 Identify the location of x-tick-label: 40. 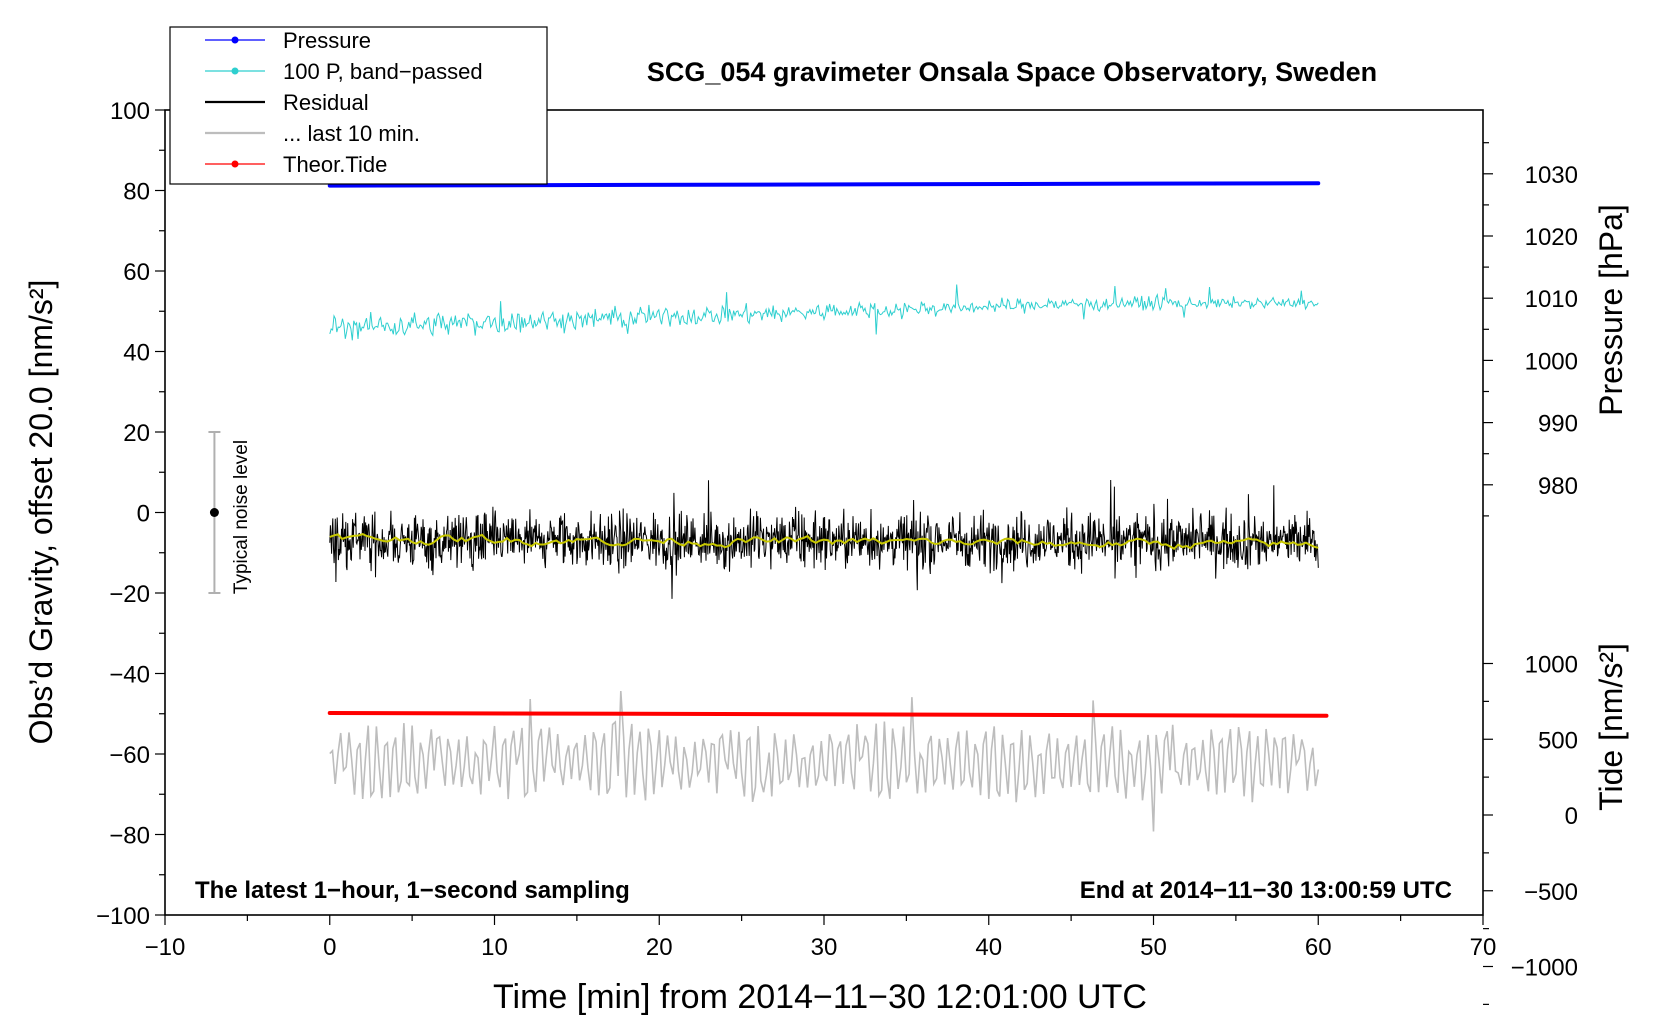
(988, 947).